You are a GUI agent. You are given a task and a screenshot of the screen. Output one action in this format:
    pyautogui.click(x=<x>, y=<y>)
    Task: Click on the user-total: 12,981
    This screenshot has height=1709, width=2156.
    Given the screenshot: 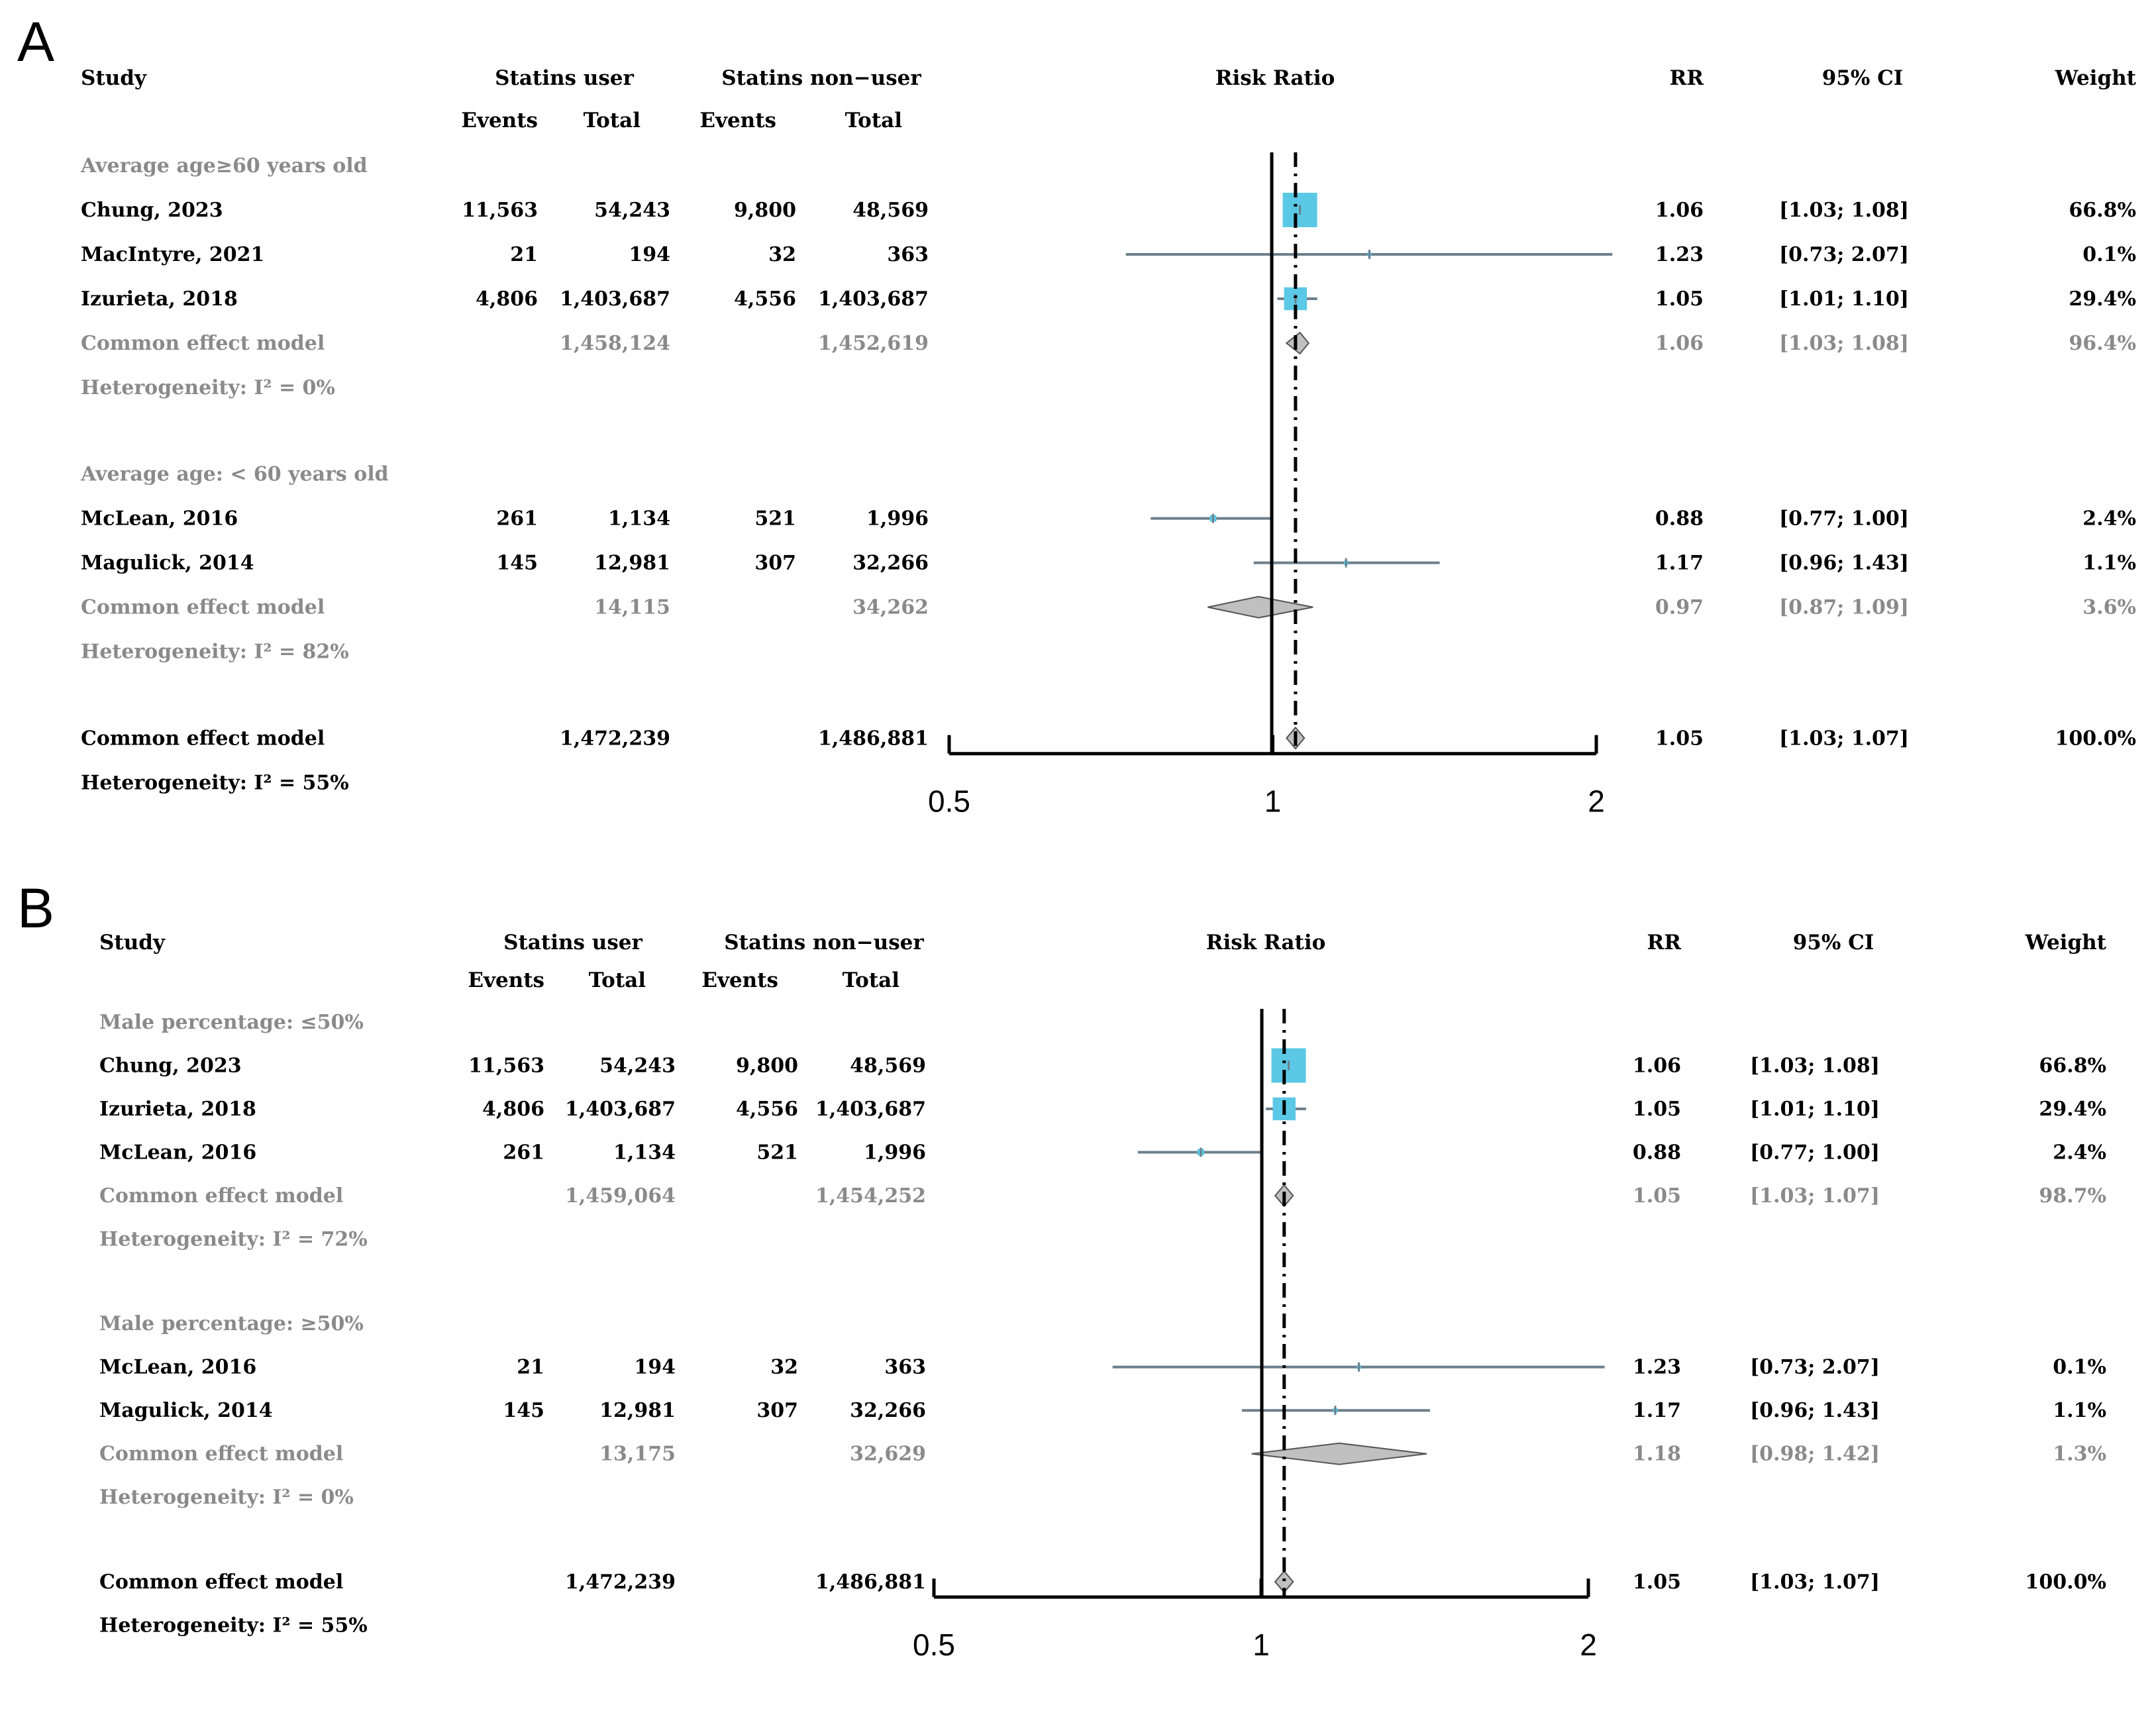 What is the action you would take?
    pyautogui.click(x=637, y=1410)
    